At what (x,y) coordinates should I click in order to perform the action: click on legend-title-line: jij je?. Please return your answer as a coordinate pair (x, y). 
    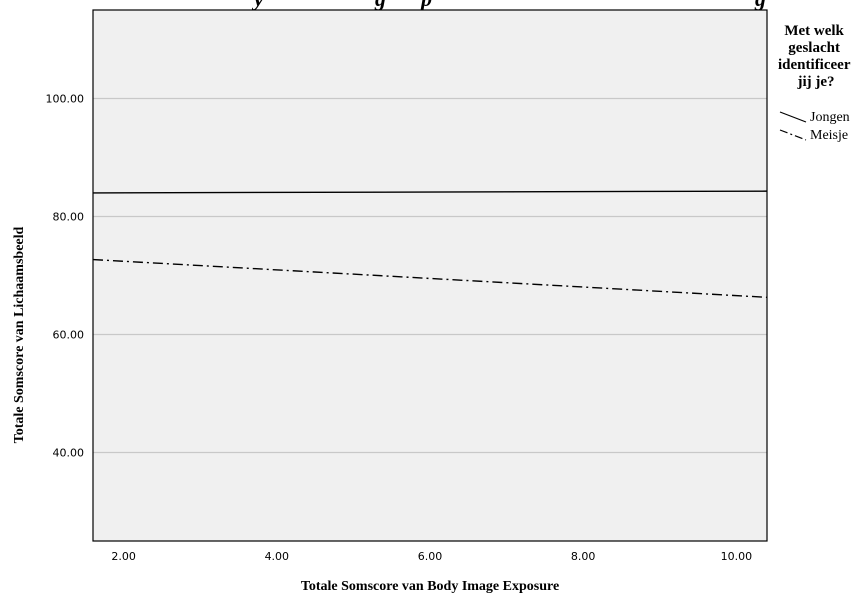
    Looking at the image, I should click on (815, 82).